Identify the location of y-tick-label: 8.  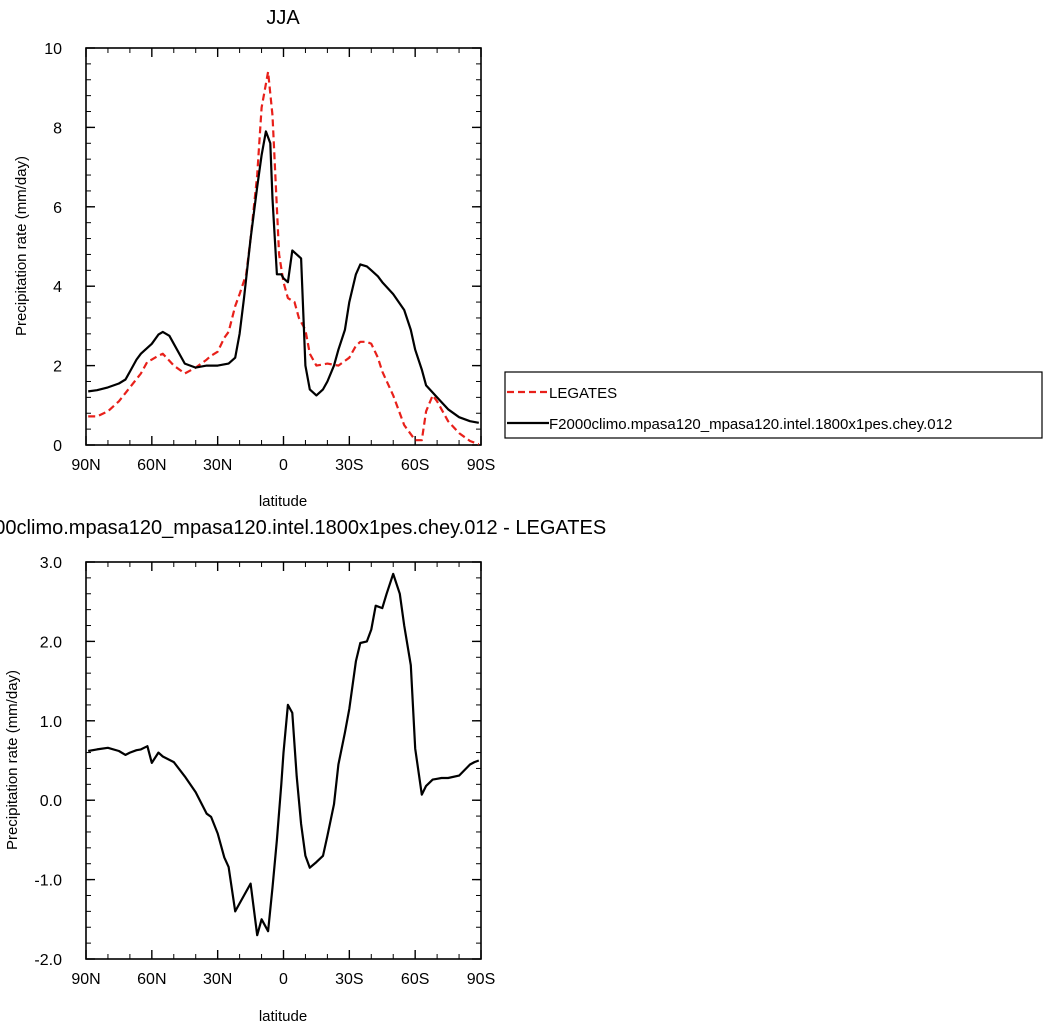
(57, 128).